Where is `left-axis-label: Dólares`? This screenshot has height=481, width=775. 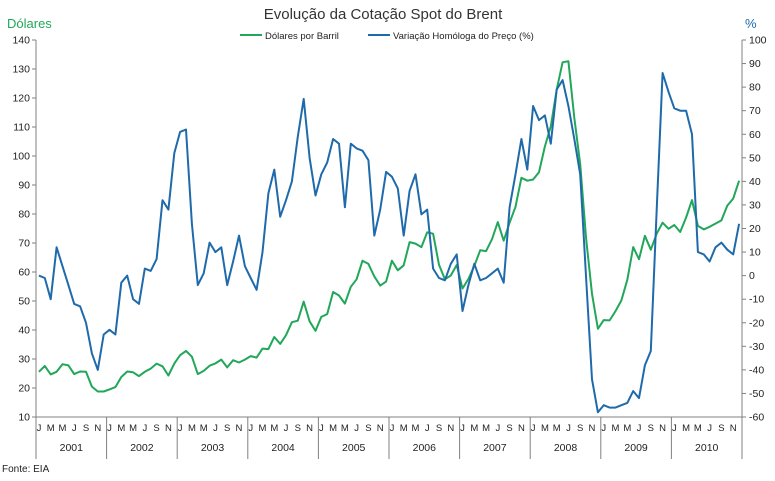 left-axis-label: Dólares is located at coordinates (29, 23).